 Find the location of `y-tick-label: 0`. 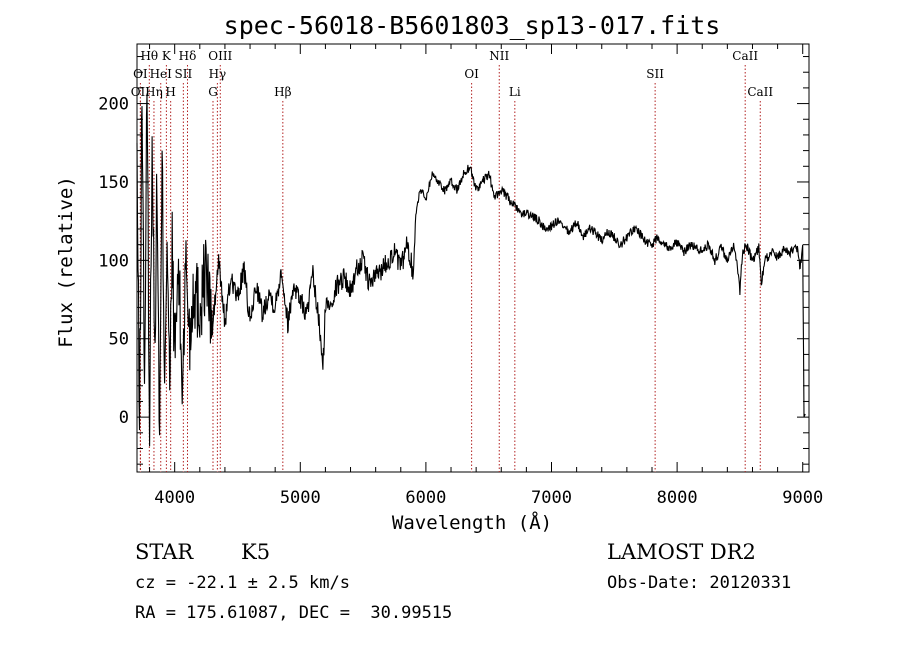

y-tick-label: 0 is located at coordinates (124, 418).